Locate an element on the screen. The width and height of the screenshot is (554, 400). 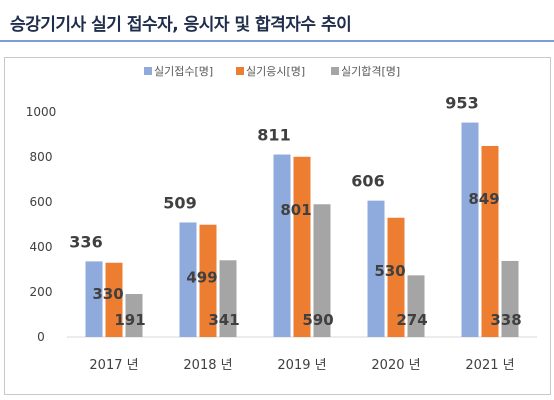
y-tick-label: 200 is located at coordinates (41, 292).